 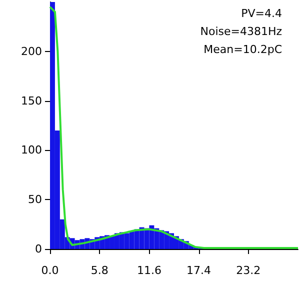 What do you see at coordinates (99, 270) in the screenshot?
I see `x-tick-label: 5.8` at bounding box center [99, 270].